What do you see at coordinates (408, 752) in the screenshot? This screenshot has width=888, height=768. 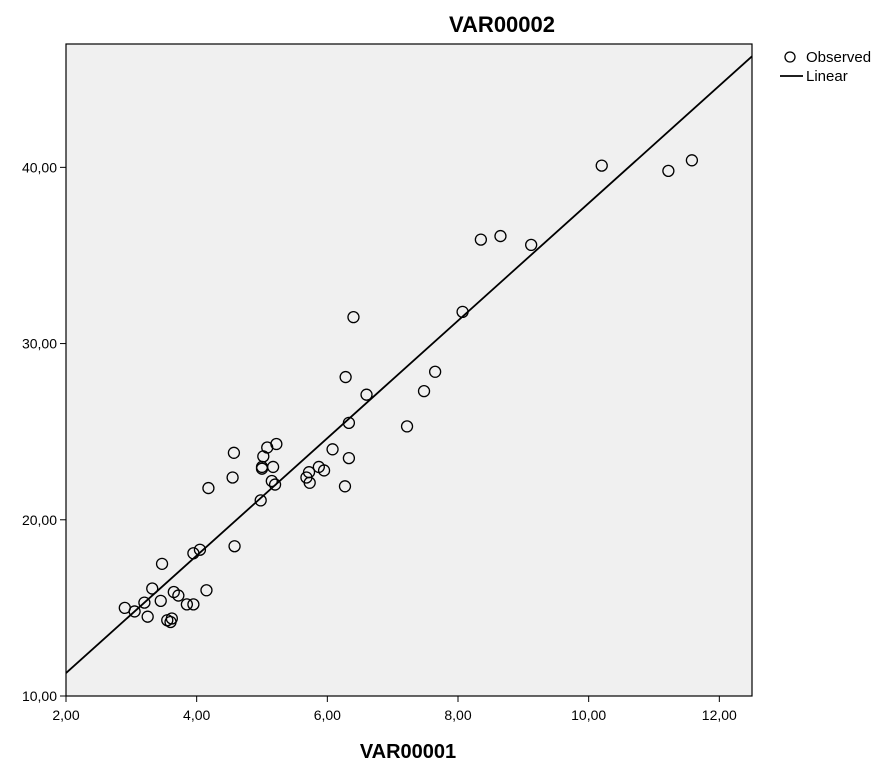 I see `x-axis-title: VAR00001` at bounding box center [408, 752].